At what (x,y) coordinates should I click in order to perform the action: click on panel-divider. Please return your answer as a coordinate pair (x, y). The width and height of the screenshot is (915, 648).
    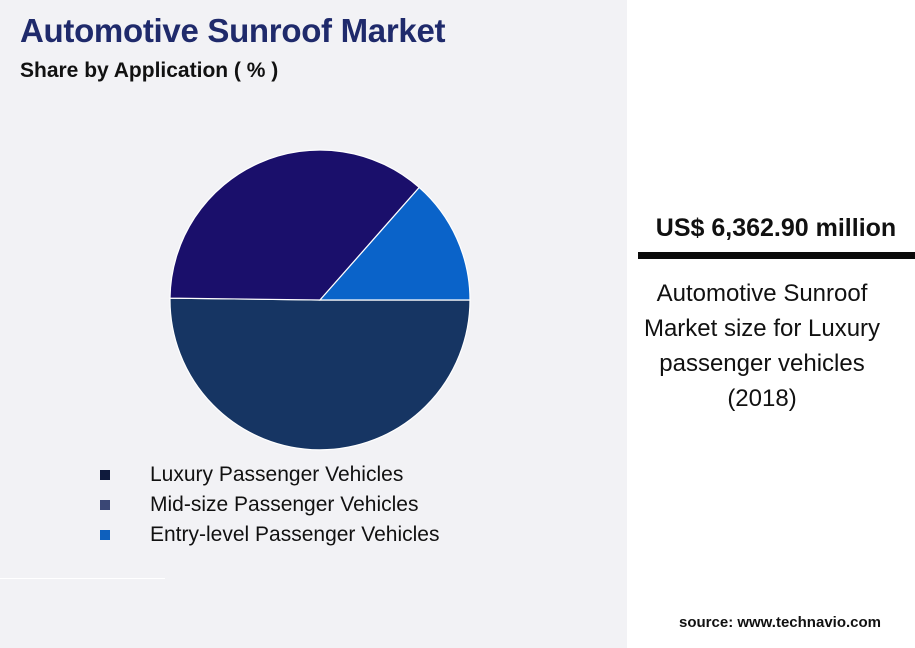
    Looking at the image, I should click on (82, 578).